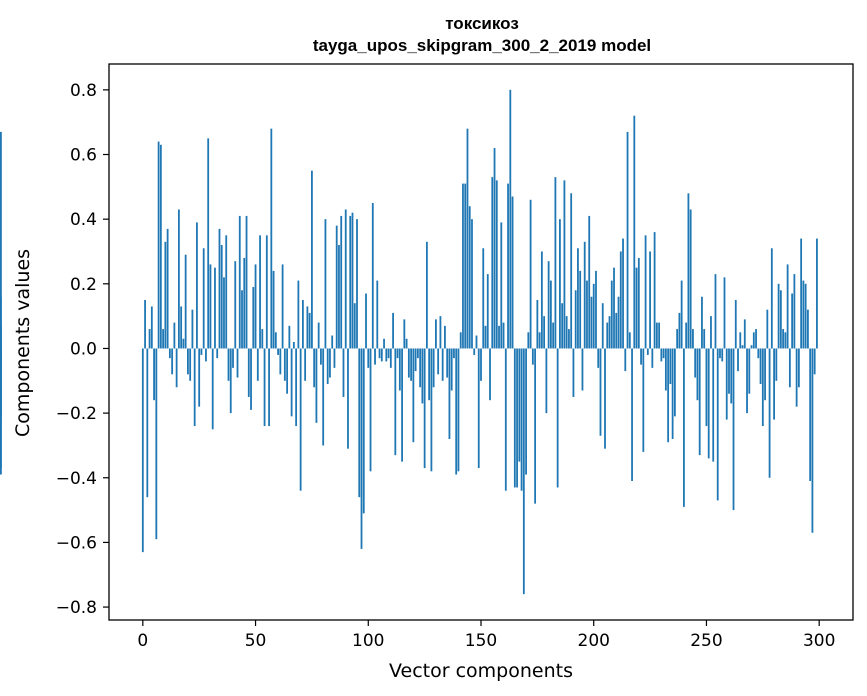  Describe the element at coordinates (76, 479) in the screenshot. I see `y-tick-label-2: −0.4` at that location.